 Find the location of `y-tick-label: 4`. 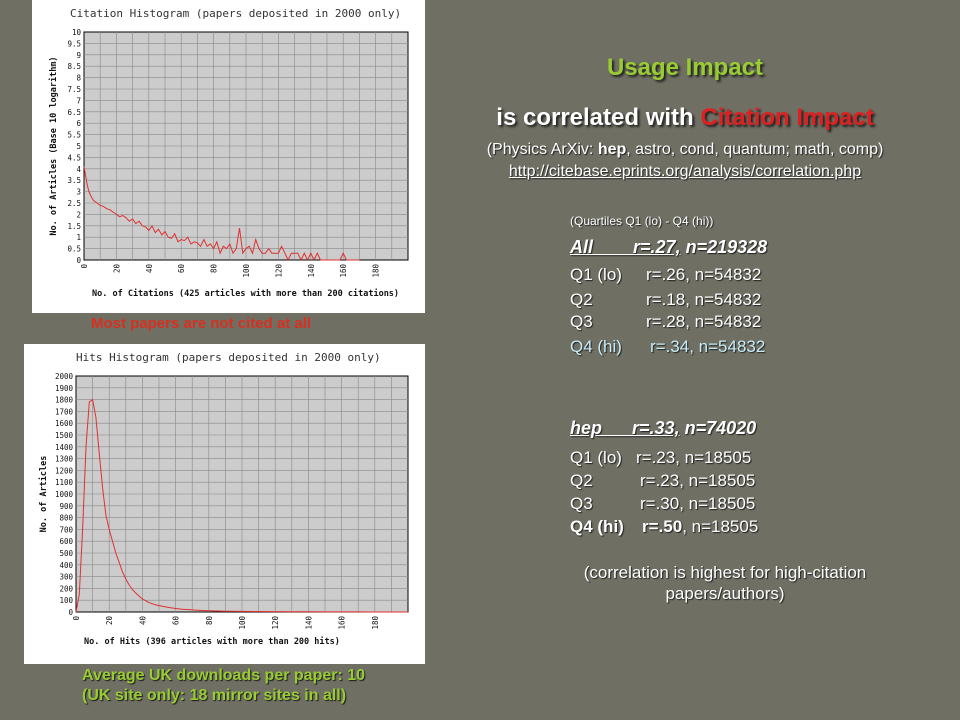

y-tick-label: 4 is located at coordinates (78, 169).